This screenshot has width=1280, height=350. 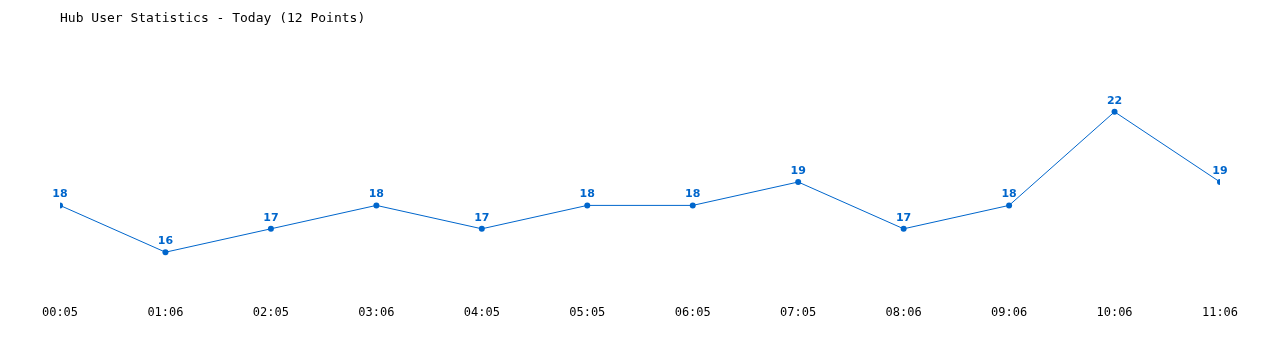 What do you see at coordinates (213, 17) in the screenshot?
I see `chart-title: Hub User Statistics - Today (12 Points)` at bounding box center [213, 17].